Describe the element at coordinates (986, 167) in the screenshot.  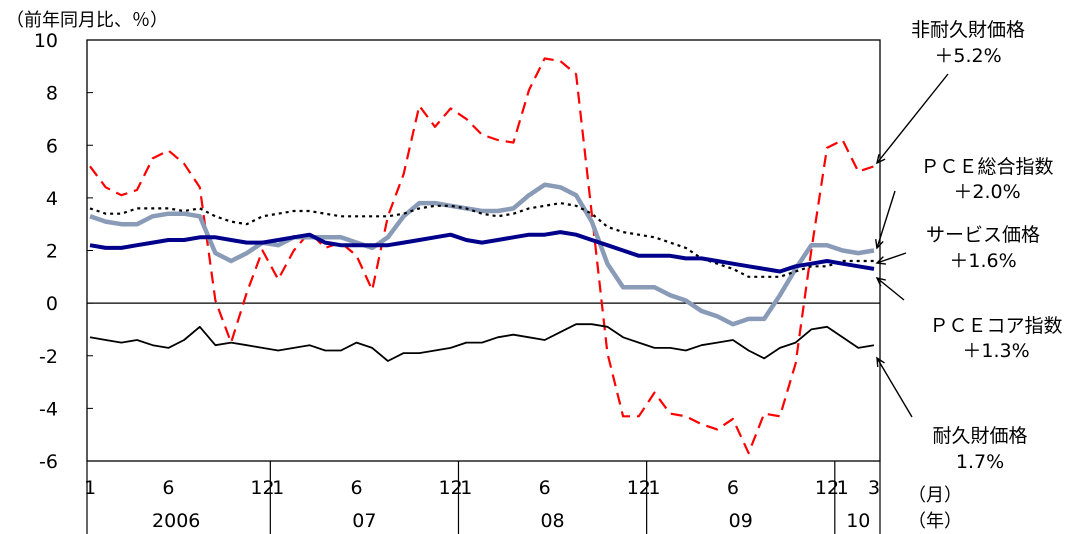
I see `series-label-pce_total: ＰＣＥ総合指数` at that location.